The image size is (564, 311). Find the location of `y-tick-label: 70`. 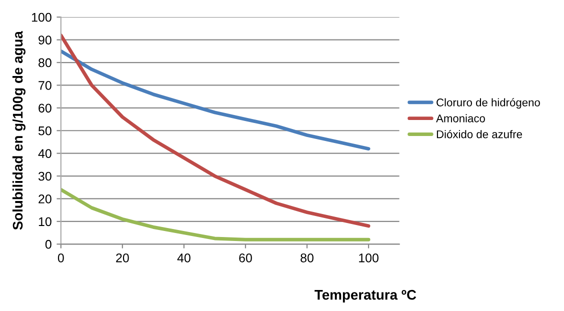

y-tick-label: 70 is located at coordinates (45, 85).